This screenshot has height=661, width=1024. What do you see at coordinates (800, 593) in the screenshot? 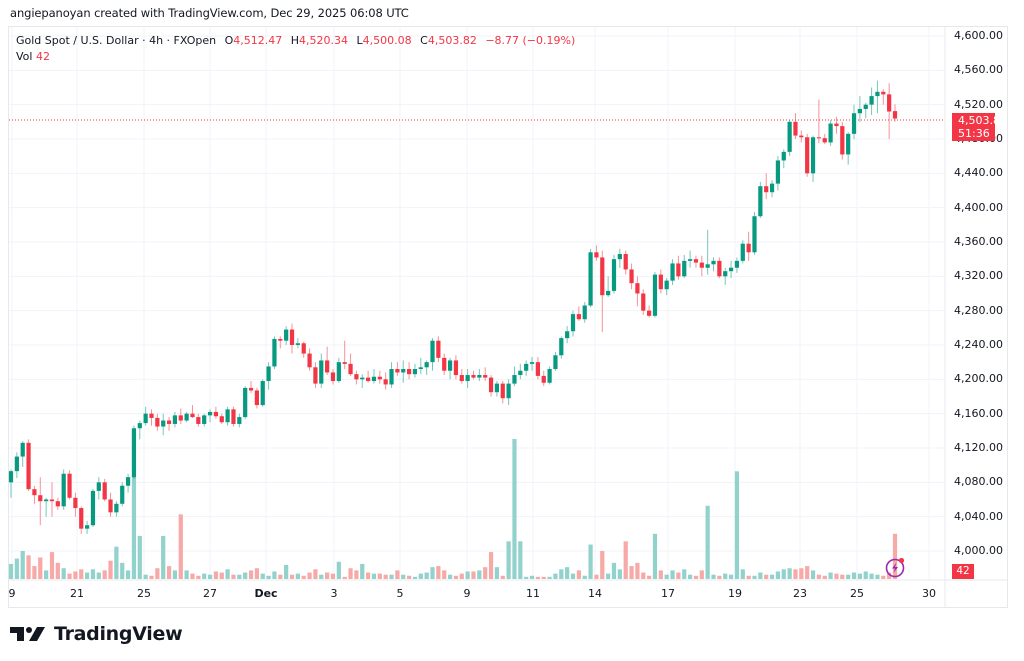
I see `time-axis-label: 23` at bounding box center [800, 593].